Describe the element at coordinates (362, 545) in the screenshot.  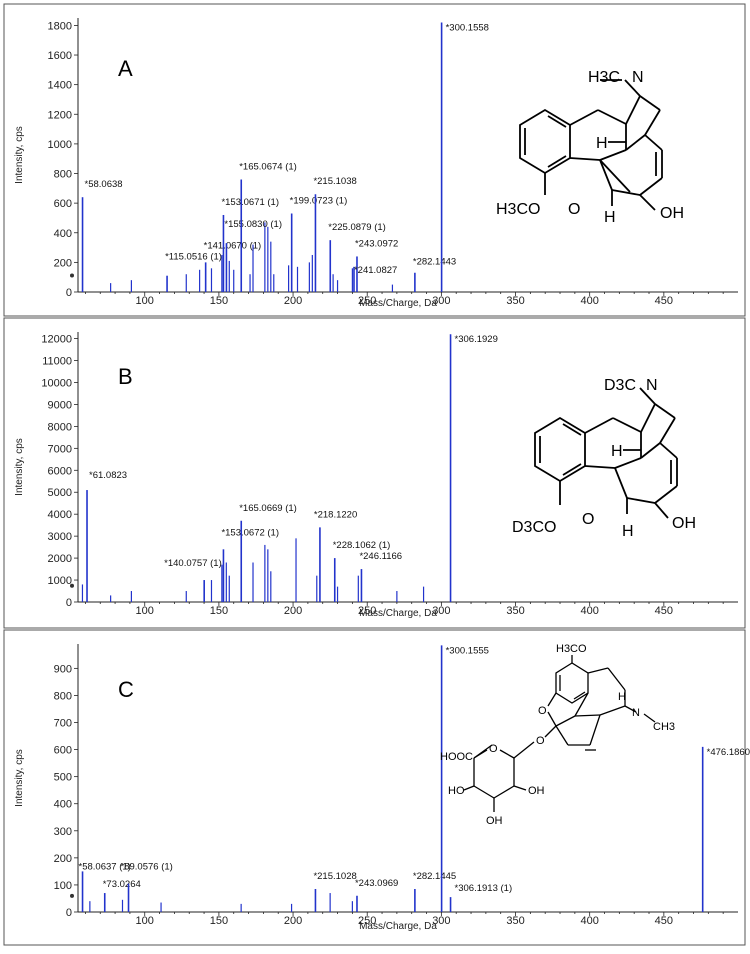
I see `peak-label: *228.1062 (1)` at that location.